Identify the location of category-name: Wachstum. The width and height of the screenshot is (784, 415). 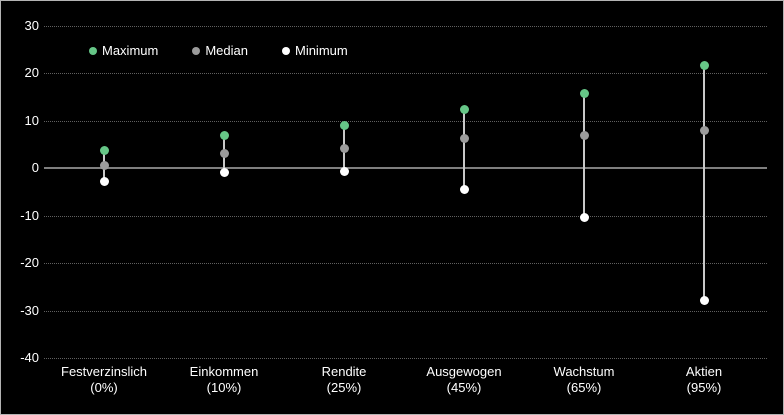
(584, 371).